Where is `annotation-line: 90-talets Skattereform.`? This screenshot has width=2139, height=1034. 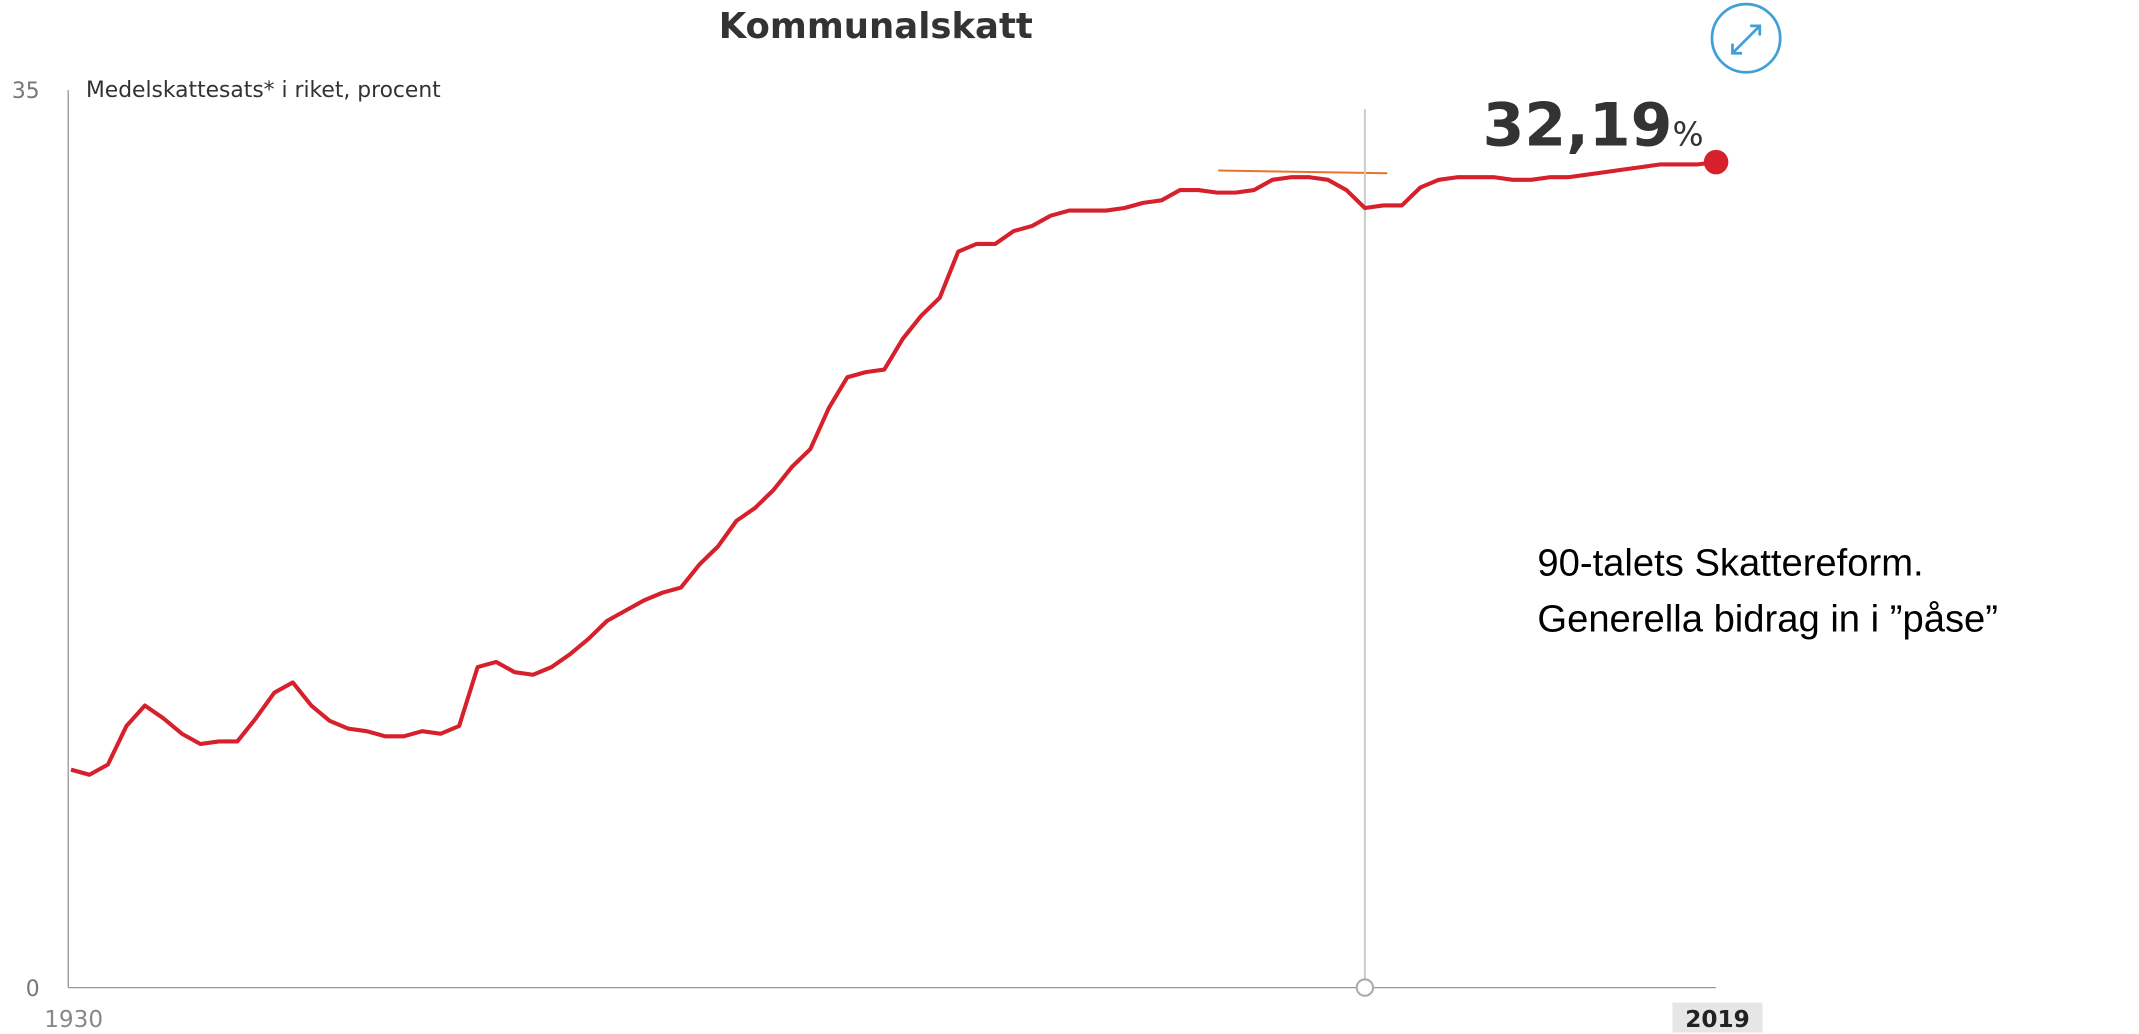
annotation-line: 90-talets Skattereform. is located at coordinates (1730, 563).